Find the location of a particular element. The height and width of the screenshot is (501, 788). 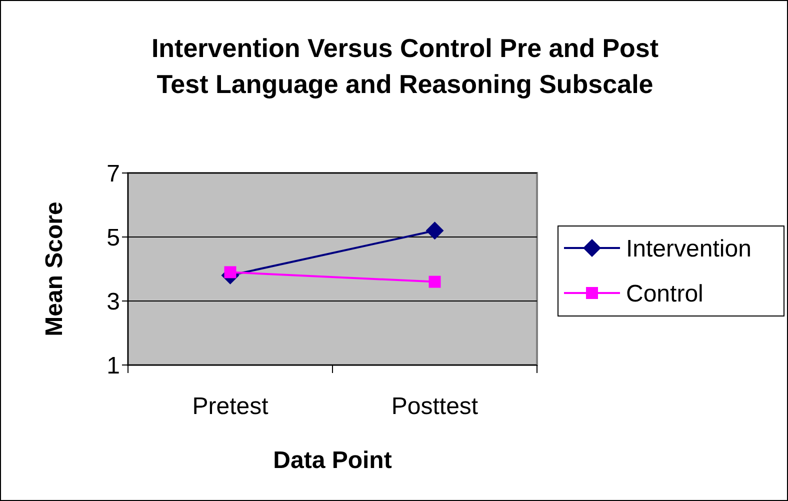

chart-title: Intervention Versus Control Pre and Post Test Language and Reasoning Subscale is located at coordinates (405, 66).